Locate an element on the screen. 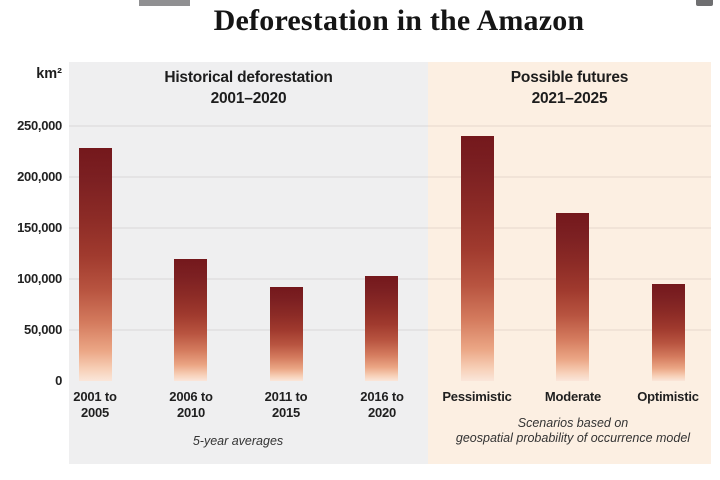  y-tick-label: 150,000 is located at coordinates (39, 227).